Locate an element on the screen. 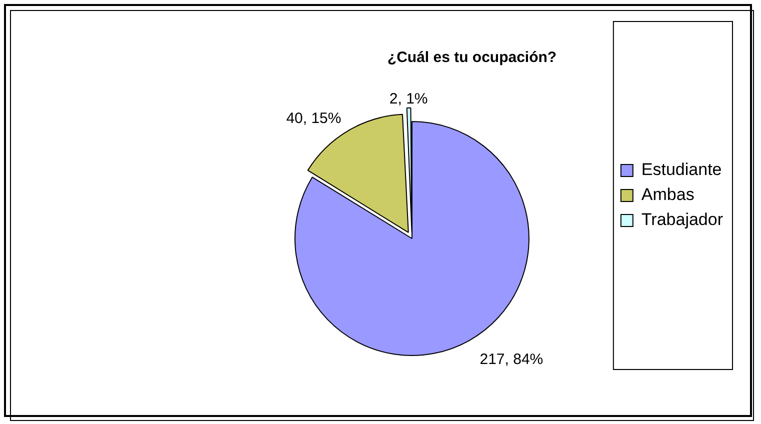  legend-label: Ambas is located at coordinates (667, 194).